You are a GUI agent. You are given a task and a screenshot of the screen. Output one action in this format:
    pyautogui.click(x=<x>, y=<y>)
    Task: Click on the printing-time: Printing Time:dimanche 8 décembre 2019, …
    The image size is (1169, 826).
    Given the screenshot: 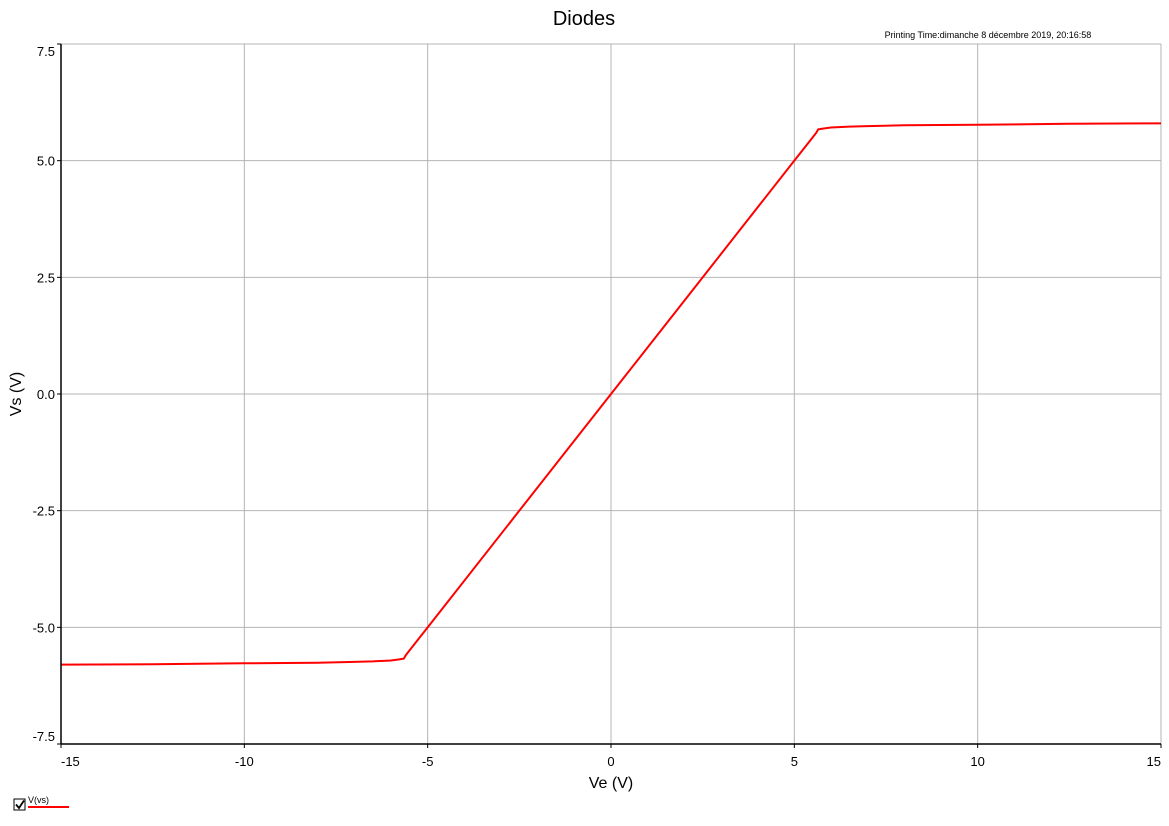 What is the action you would take?
    pyautogui.click(x=988, y=35)
    